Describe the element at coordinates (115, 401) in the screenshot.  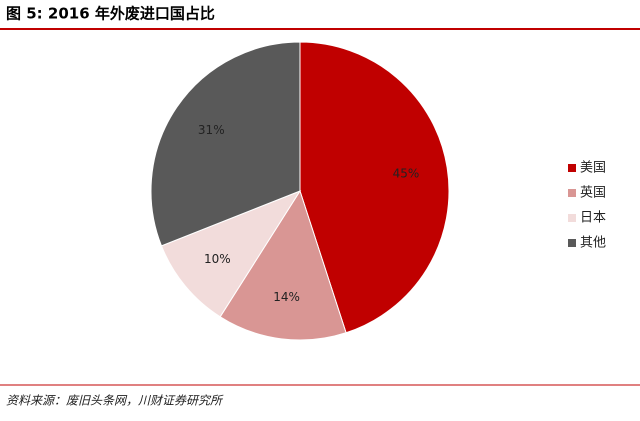
I see `source-note: 资料来源：废旧头条网，川财证券研究所` at that location.